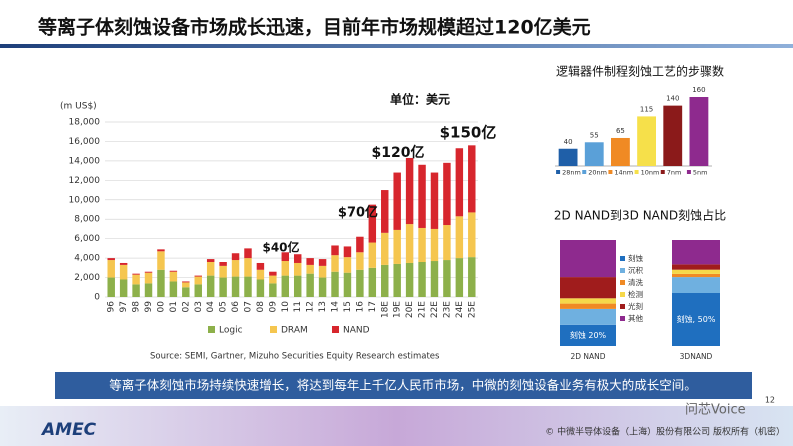 The width and height of the screenshot is (793, 446). What do you see at coordinates (460, 309) in the screenshot?
I see `x-tick-label: 24E` at bounding box center [460, 309].